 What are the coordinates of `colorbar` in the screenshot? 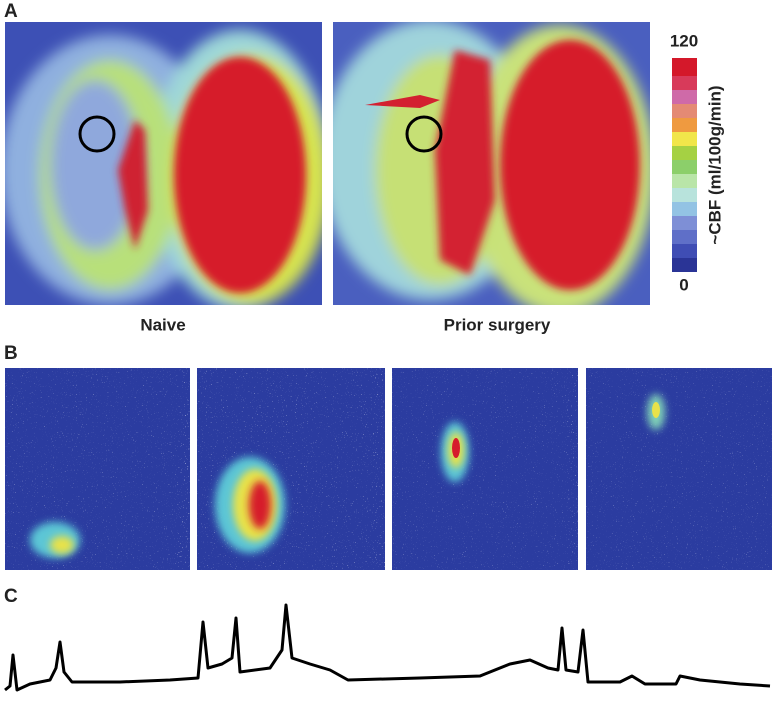 It's located at (684, 165).